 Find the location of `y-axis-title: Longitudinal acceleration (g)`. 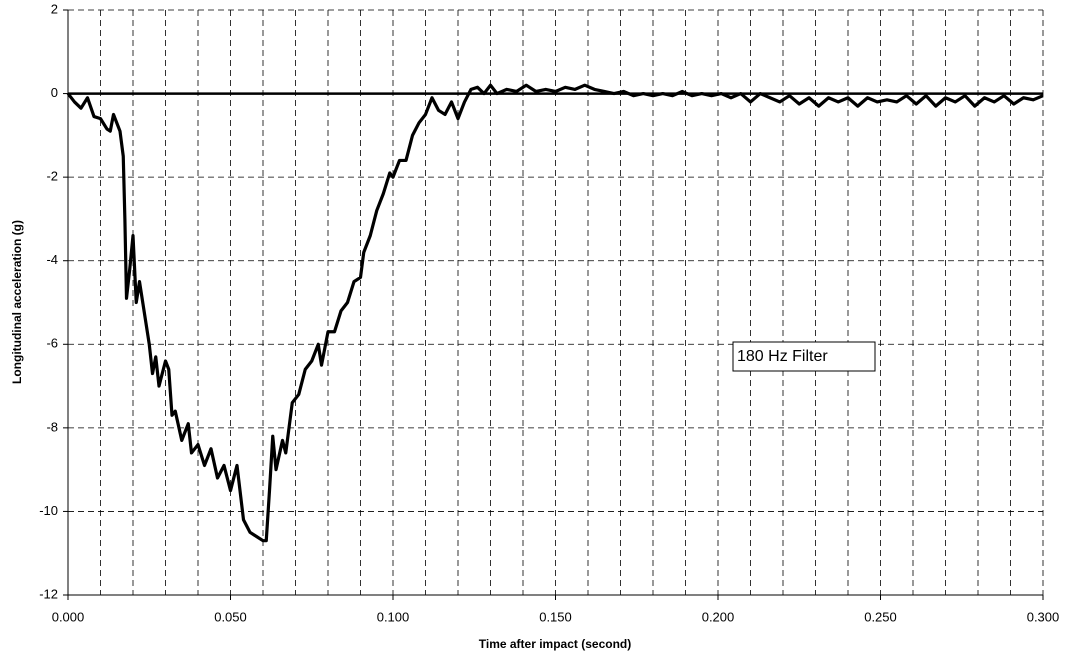

y-axis-title: Longitudinal acceleration (g) is located at coordinates (17, 302).